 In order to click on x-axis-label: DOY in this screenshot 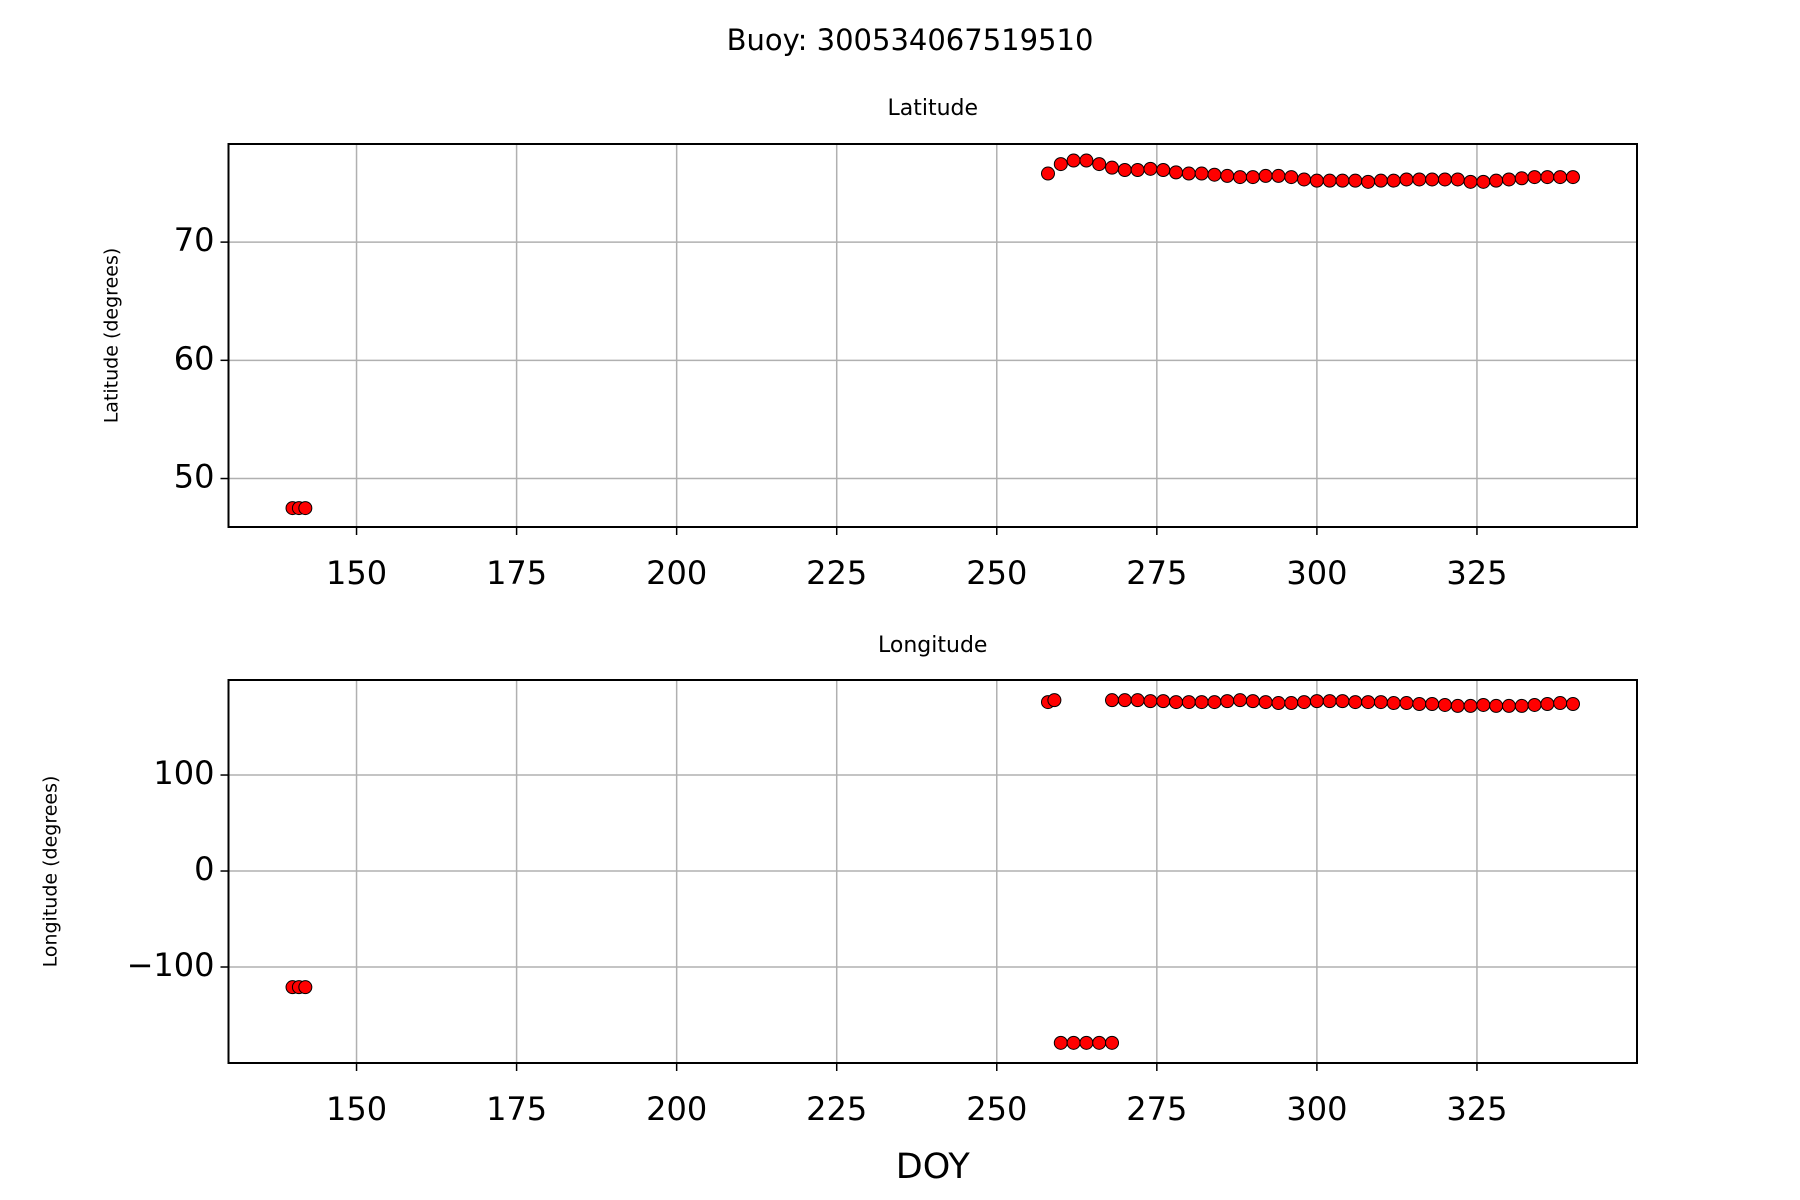, I will do `click(933, 1167)`.